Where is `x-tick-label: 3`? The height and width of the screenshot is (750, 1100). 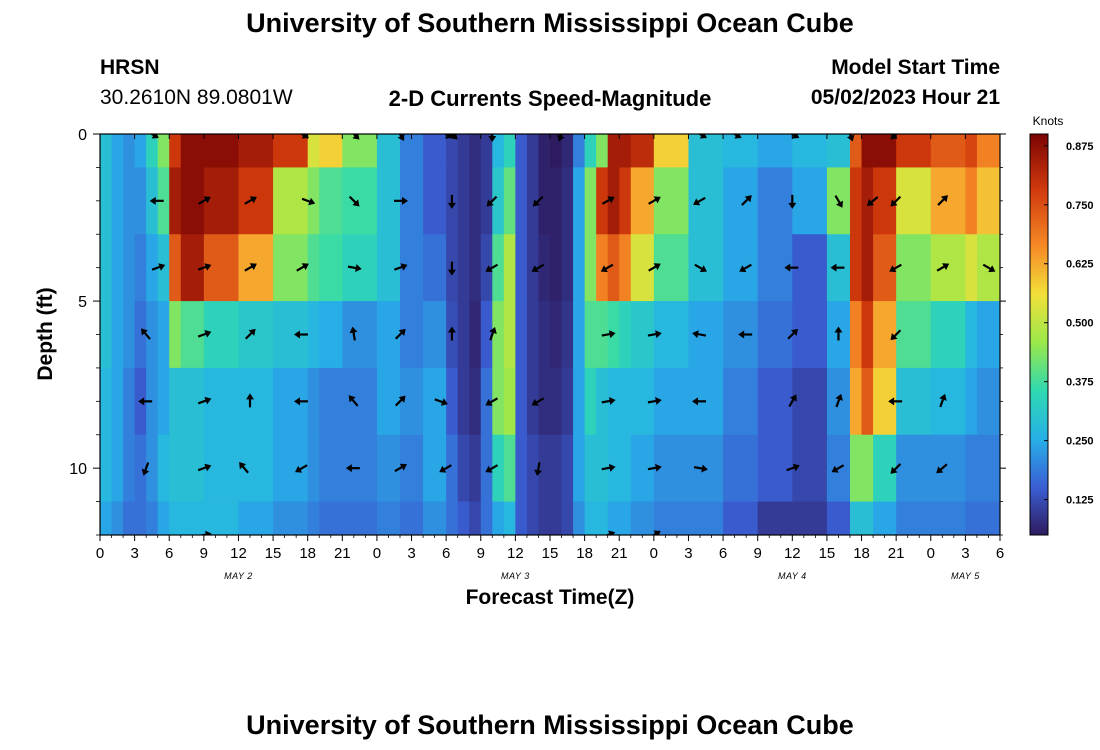
x-tick-label: 3 is located at coordinates (688, 553).